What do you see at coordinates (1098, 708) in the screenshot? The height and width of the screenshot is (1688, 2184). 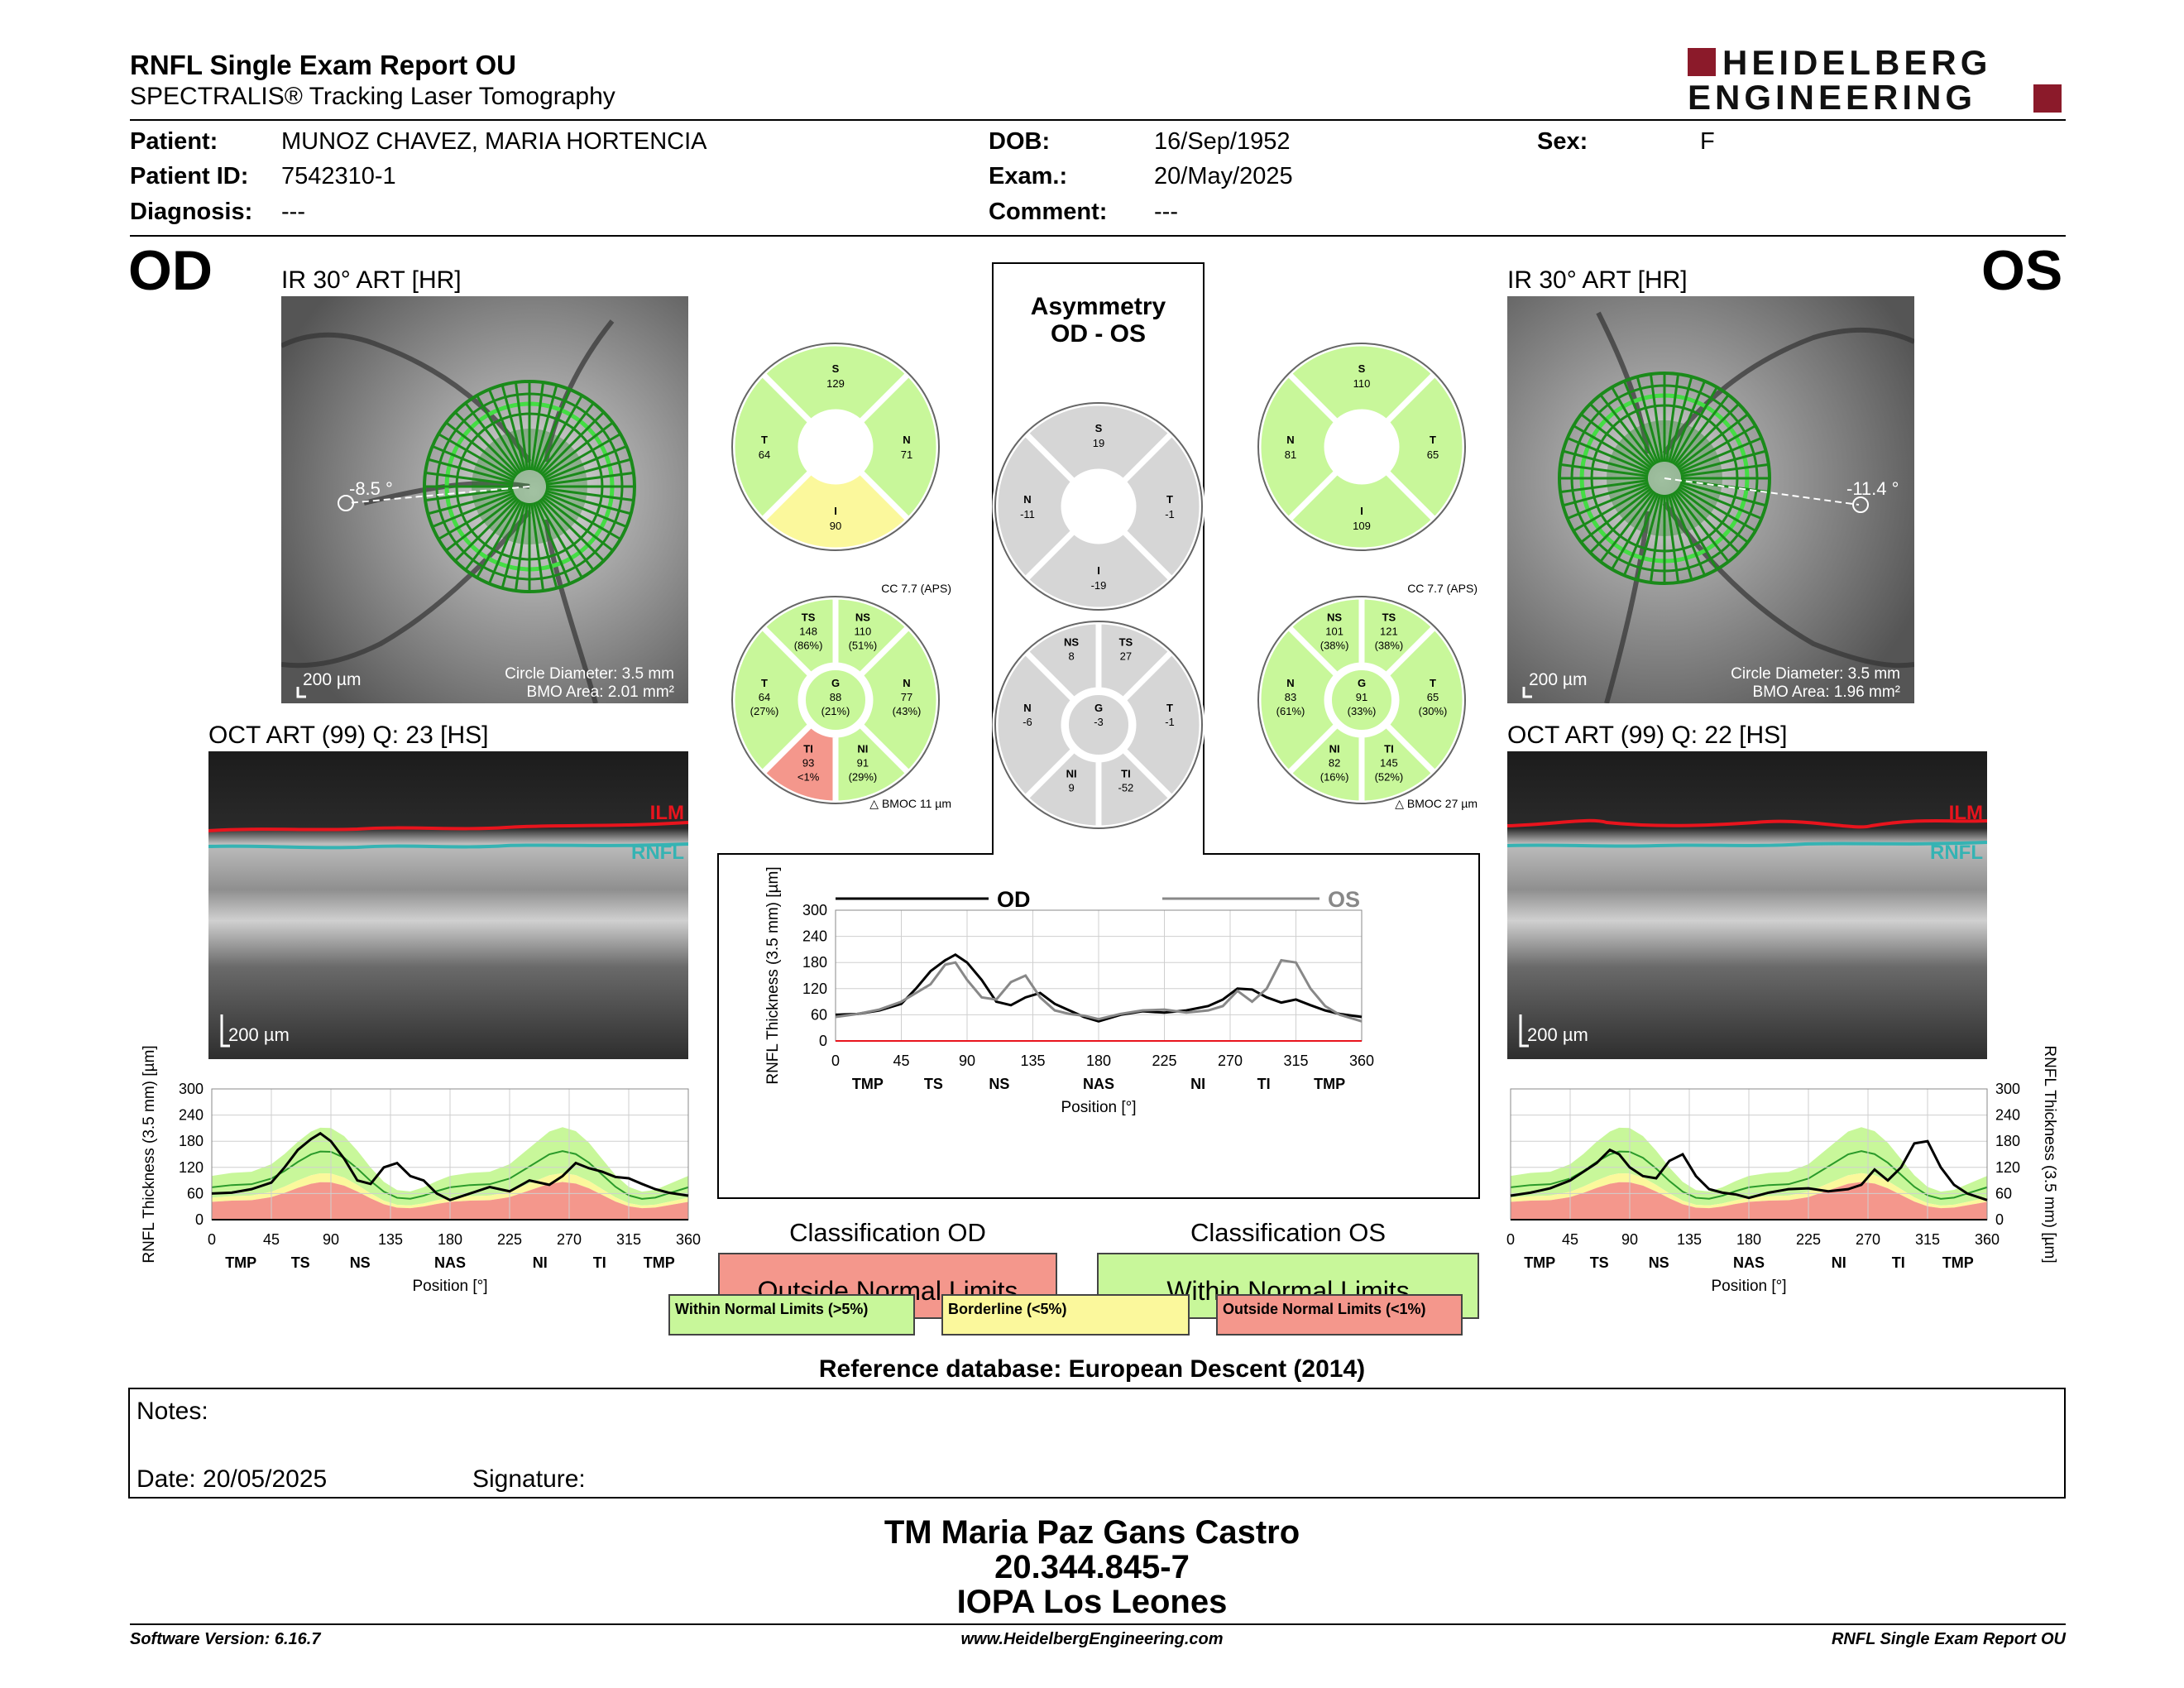 I see `sector-text: G` at bounding box center [1098, 708].